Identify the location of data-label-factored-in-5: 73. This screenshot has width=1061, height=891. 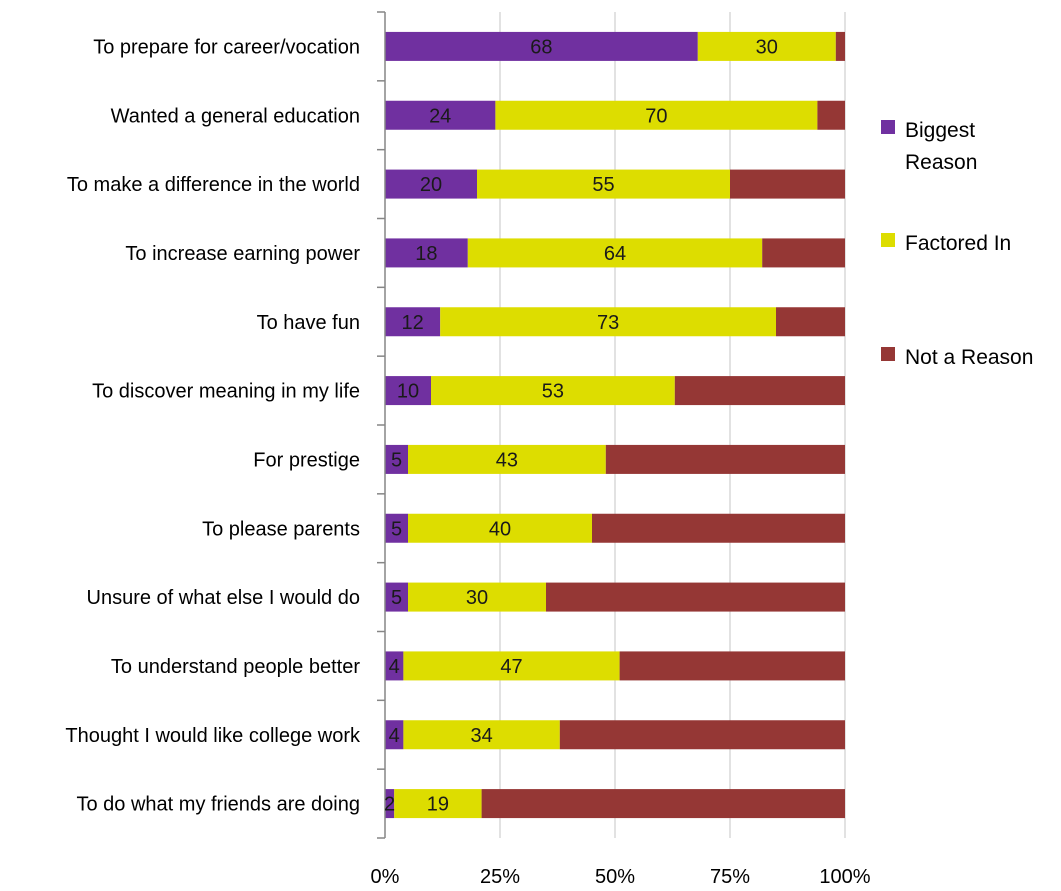
(608, 323).